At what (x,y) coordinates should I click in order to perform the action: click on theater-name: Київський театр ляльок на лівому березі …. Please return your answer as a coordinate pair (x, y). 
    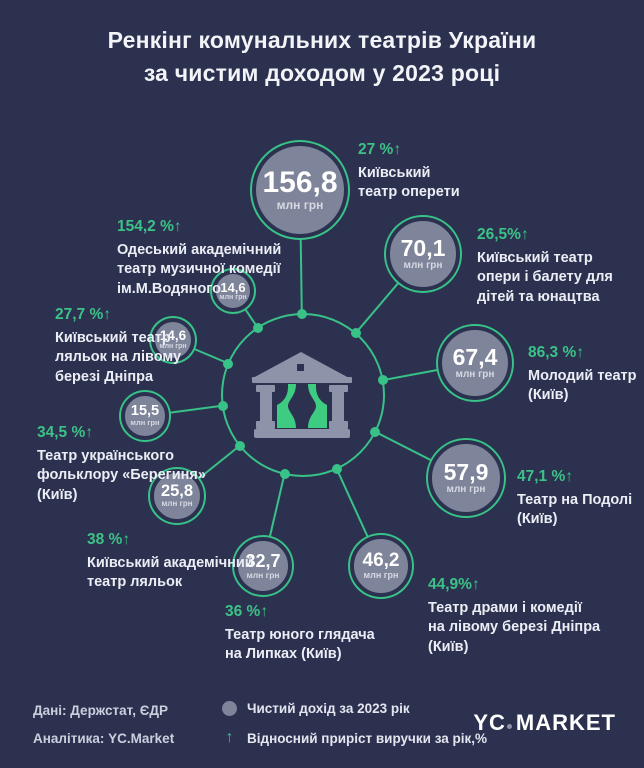
    Looking at the image, I should click on (118, 357).